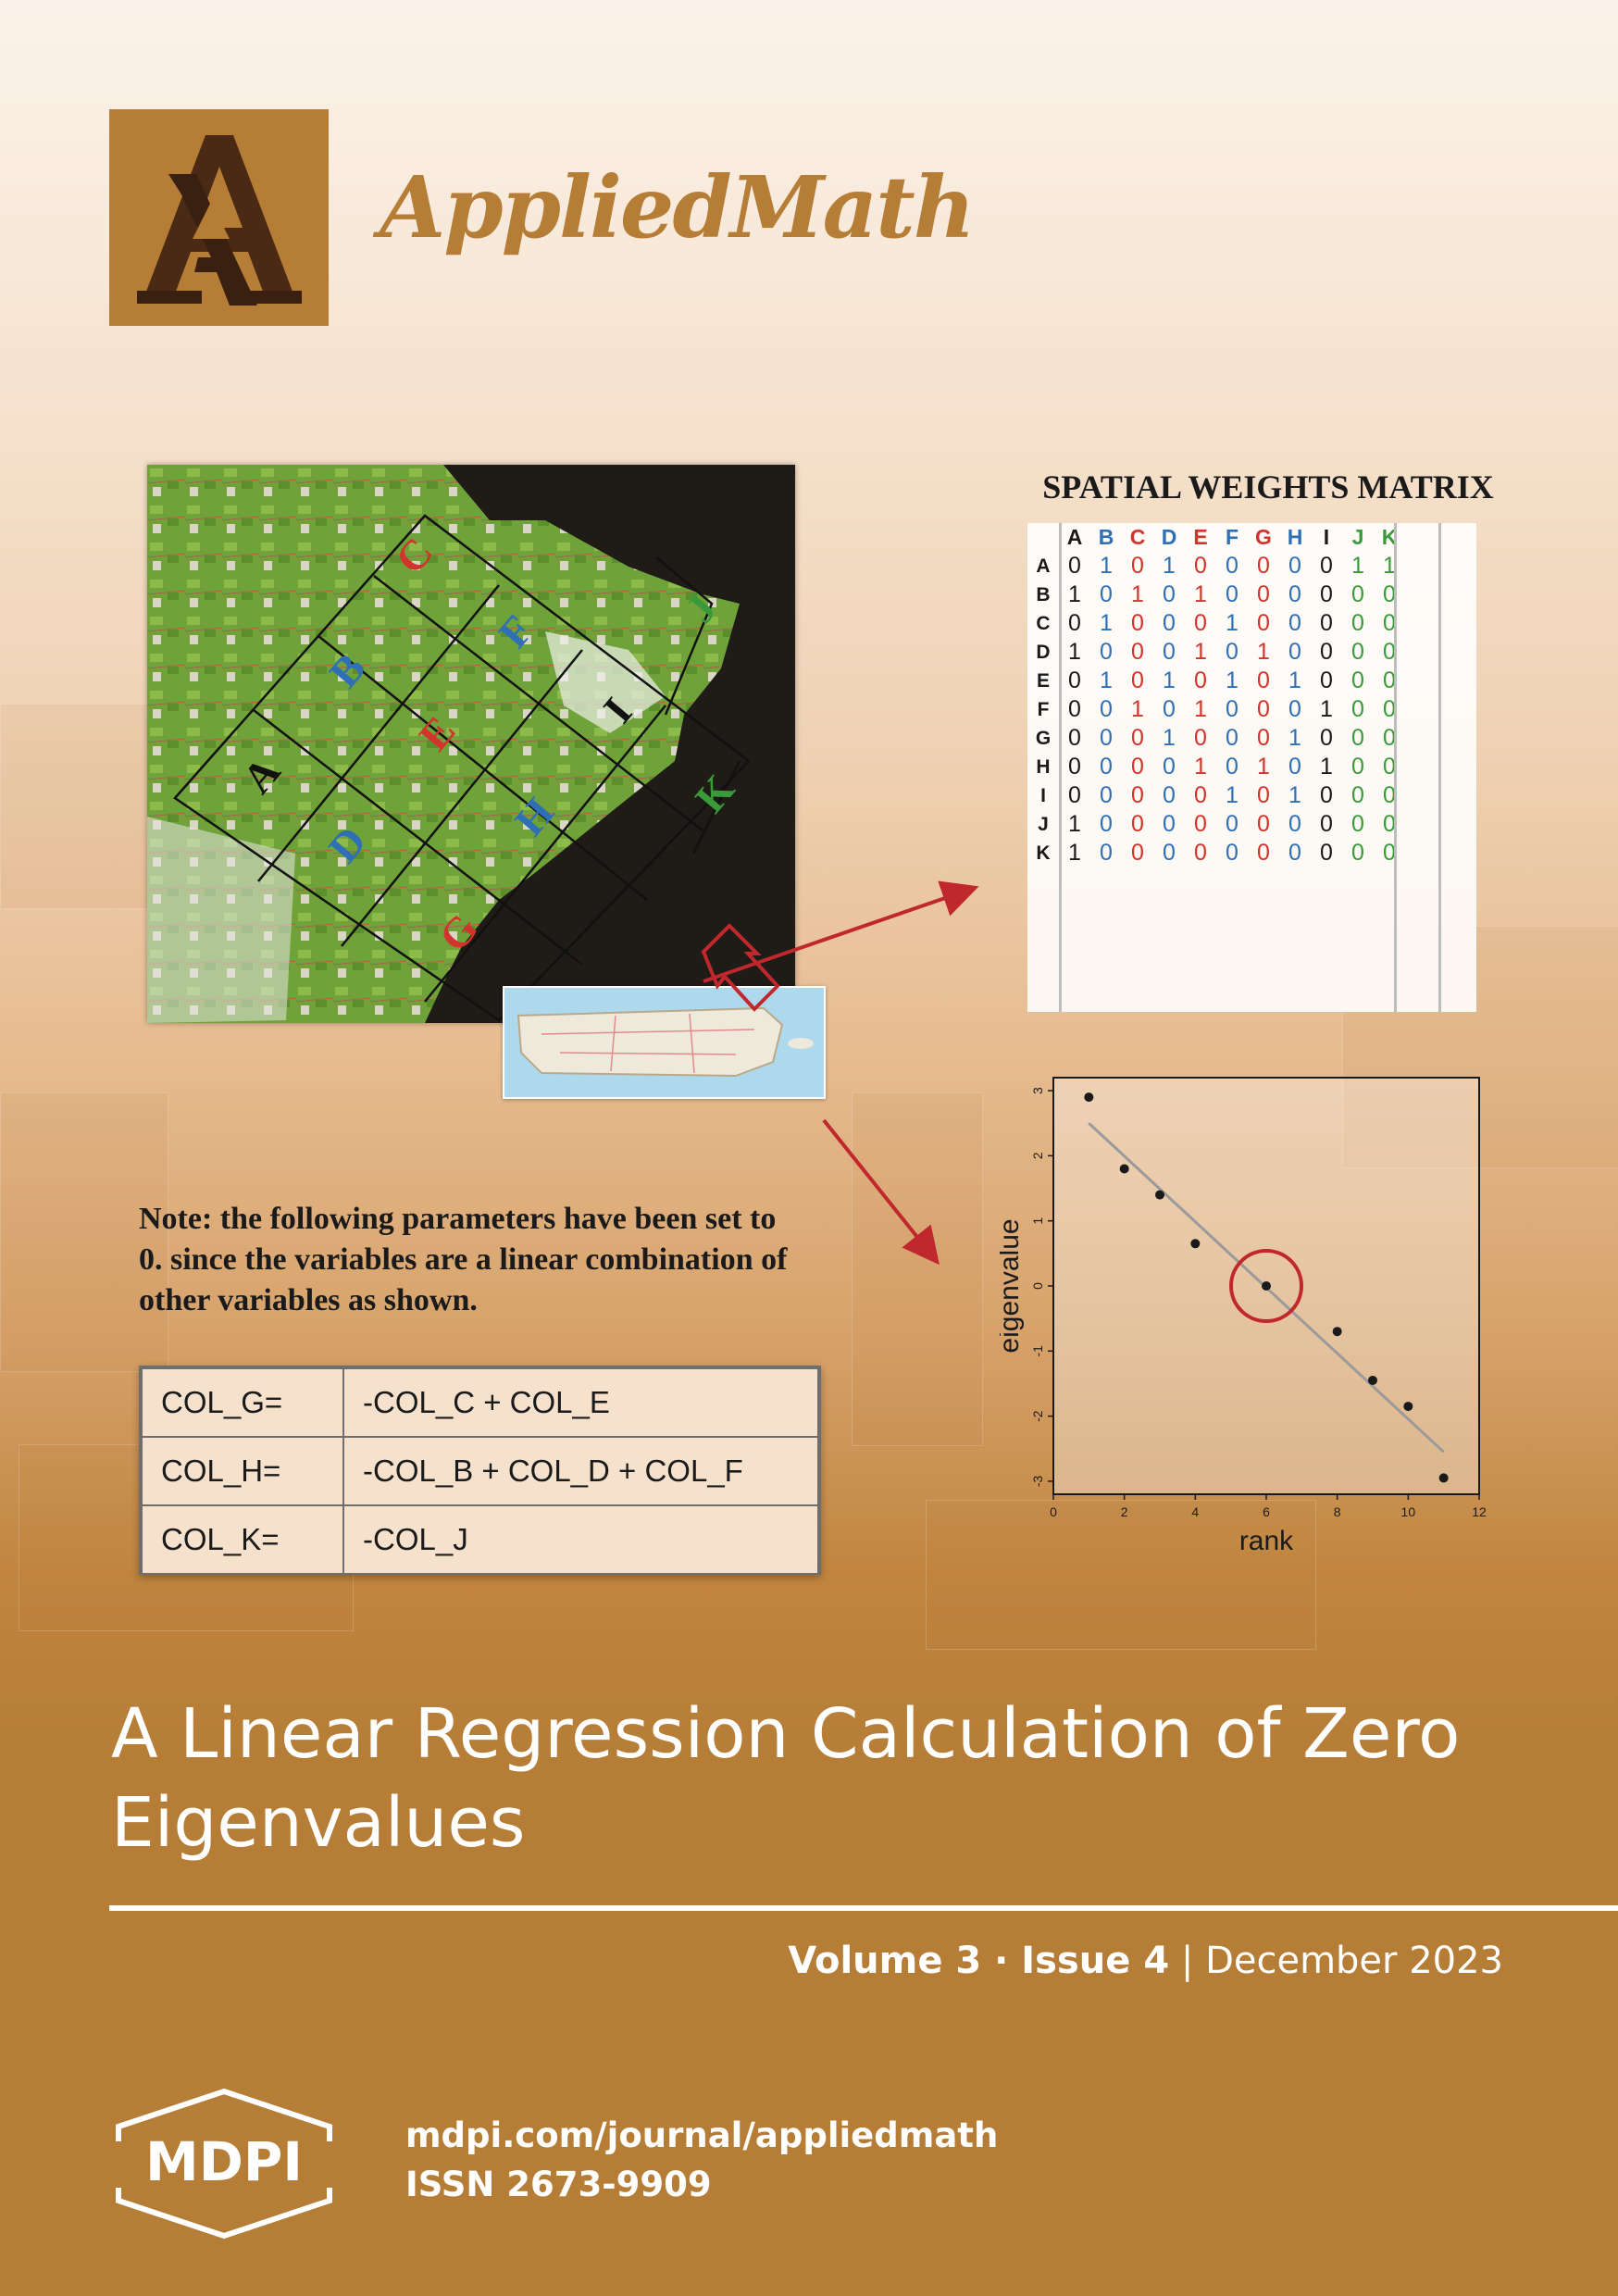 This screenshot has height=2296, width=1618. What do you see at coordinates (1337, 1511) in the screenshot?
I see `x-tick-label: 8` at bounding box center [1337, 1511].